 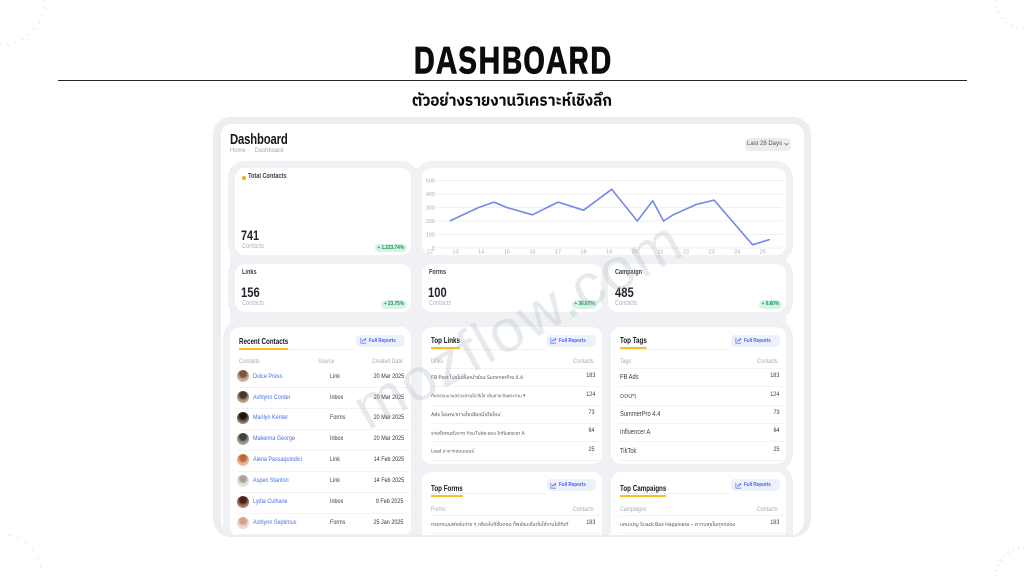 What do you see at coordinates (609, 253) in the screenshot?
I see `svg-text: 19` at bounding box center [609, 253].